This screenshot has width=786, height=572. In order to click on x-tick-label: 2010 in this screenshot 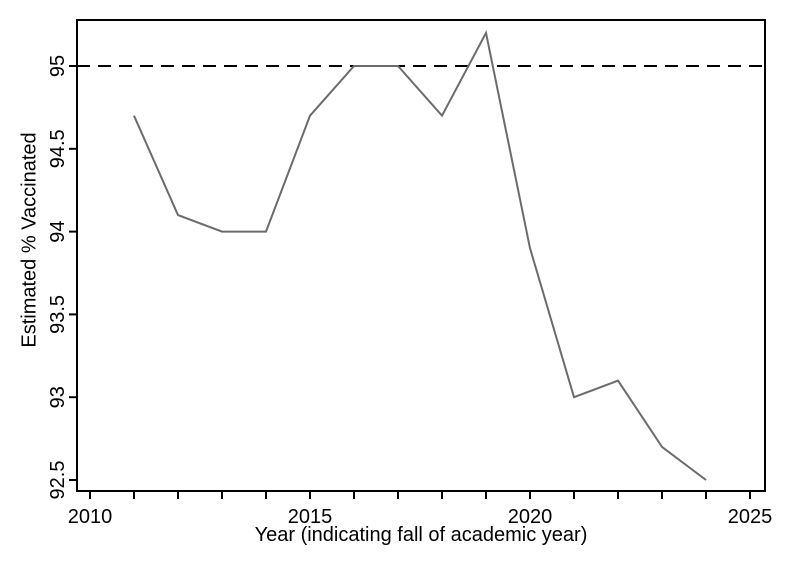, I will do `click(90, 517)`.